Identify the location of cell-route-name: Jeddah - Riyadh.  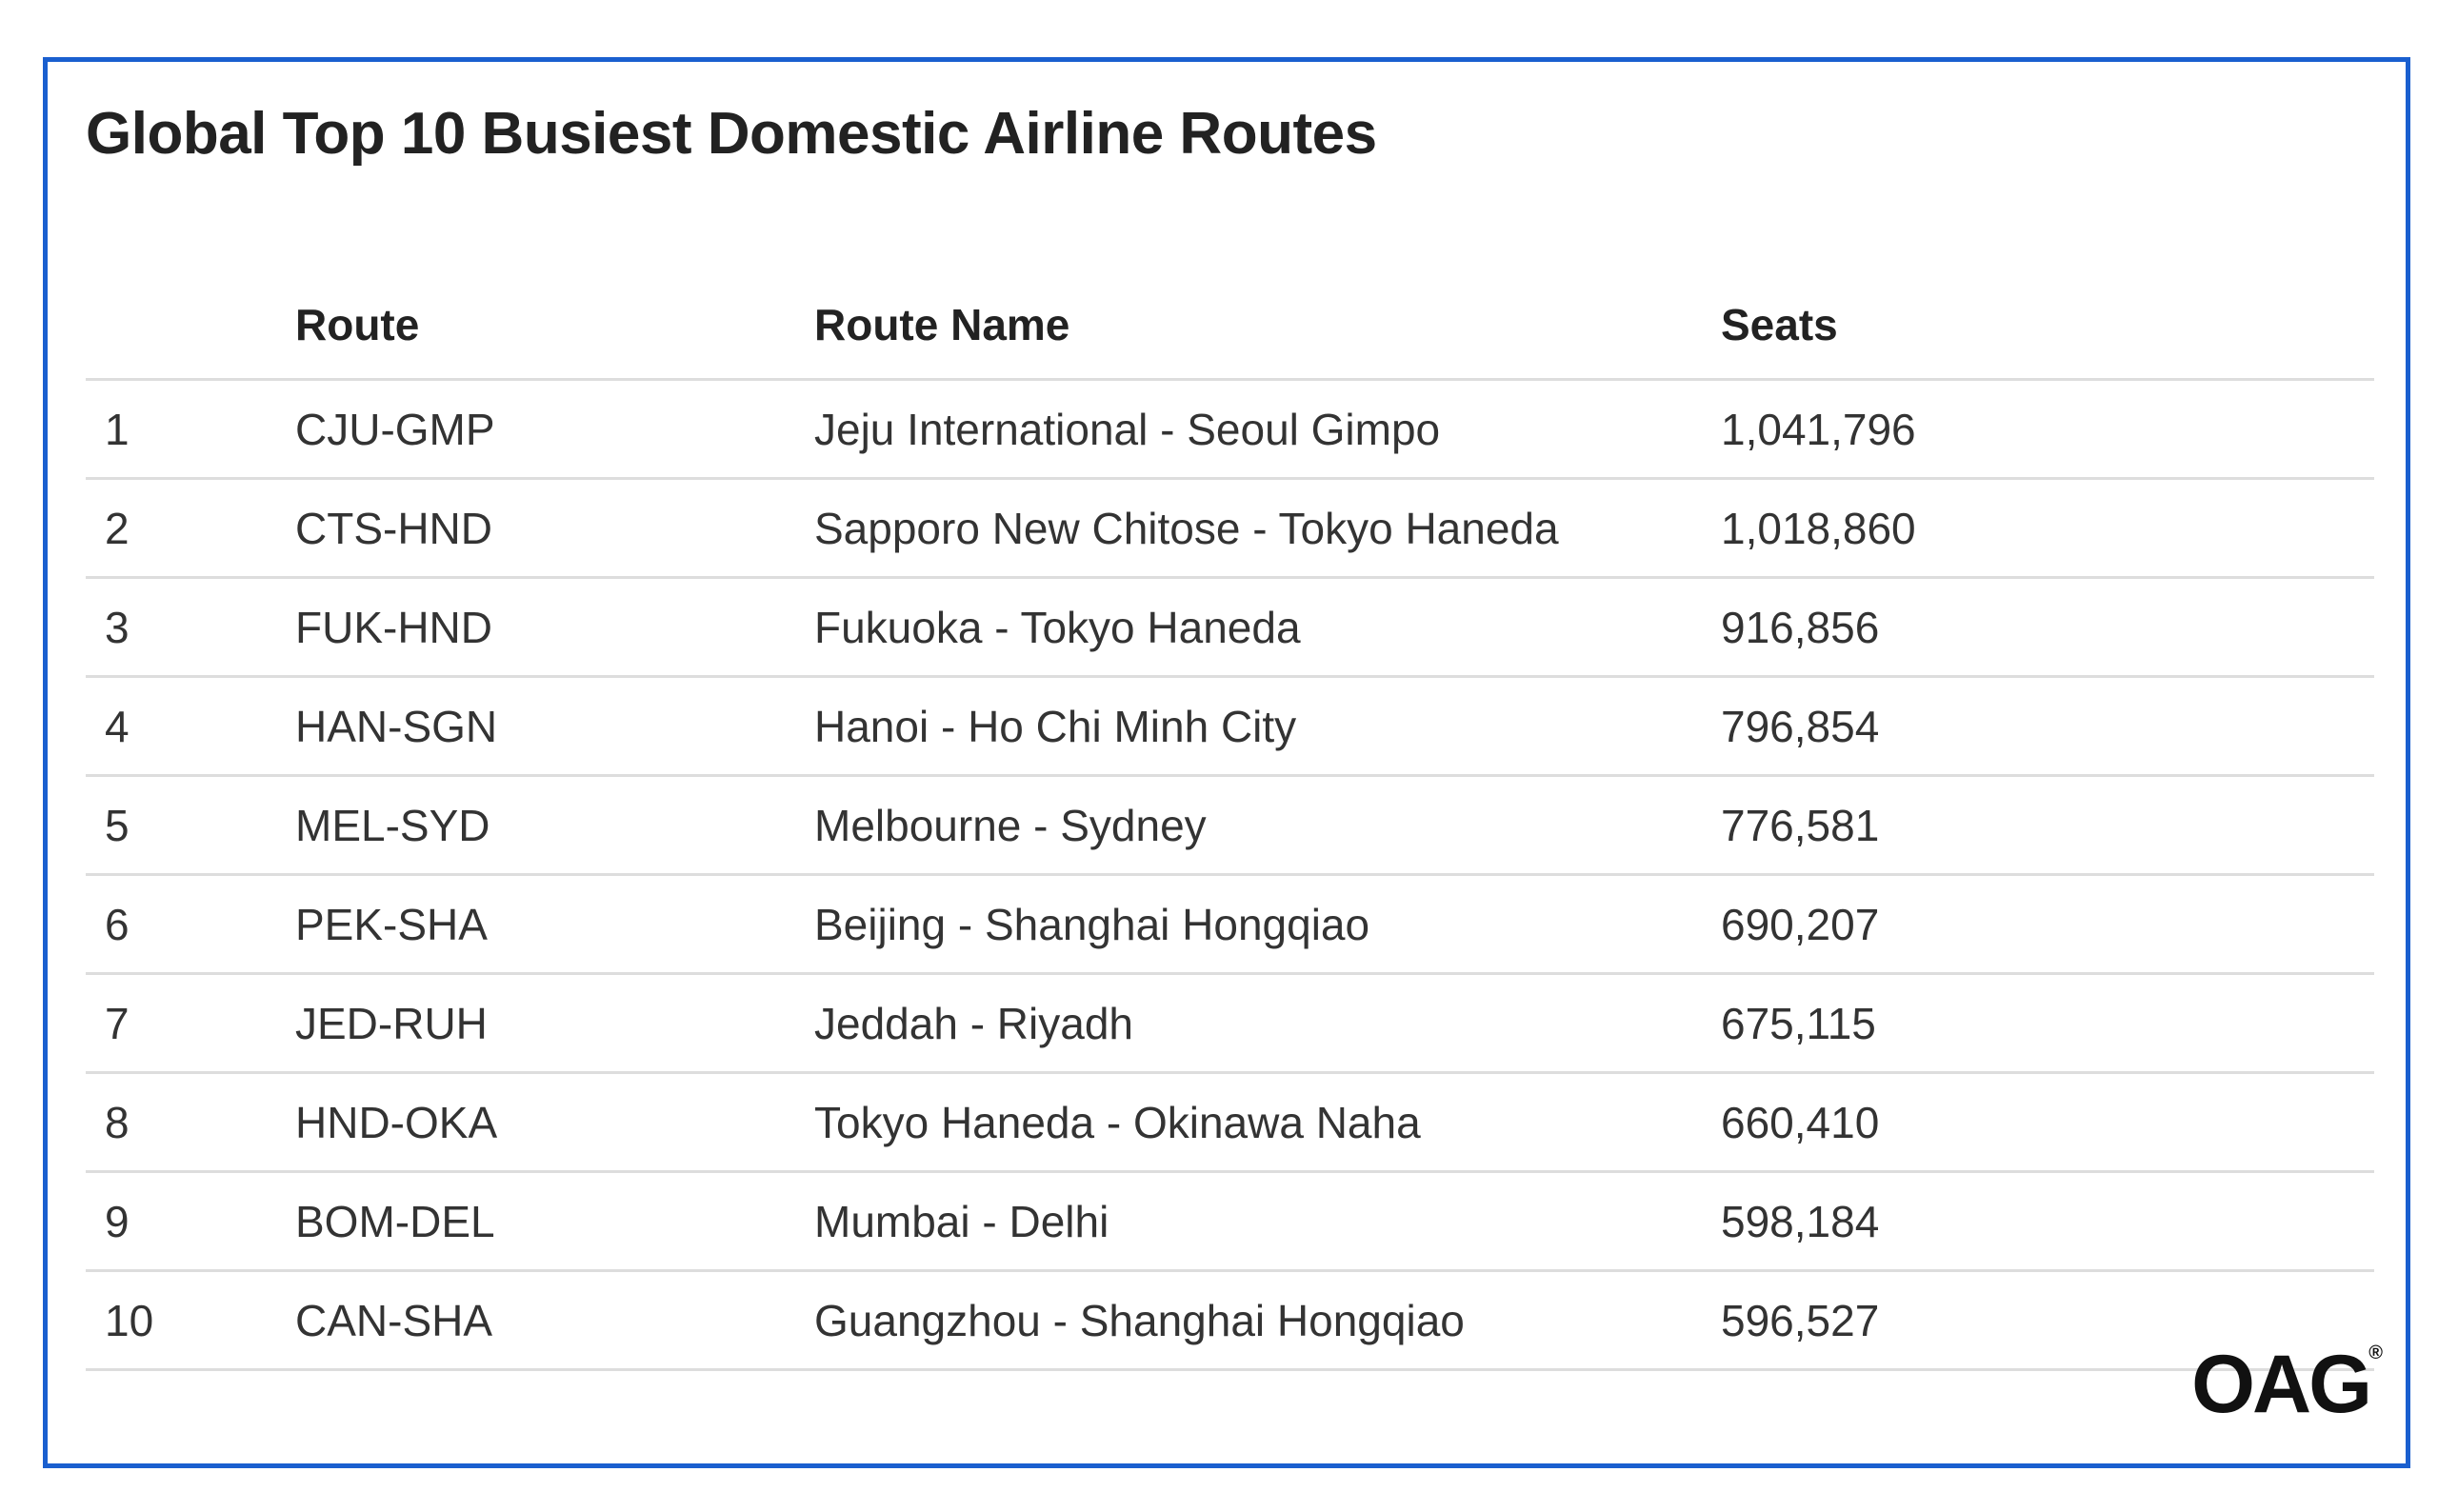
(1248, 1023).